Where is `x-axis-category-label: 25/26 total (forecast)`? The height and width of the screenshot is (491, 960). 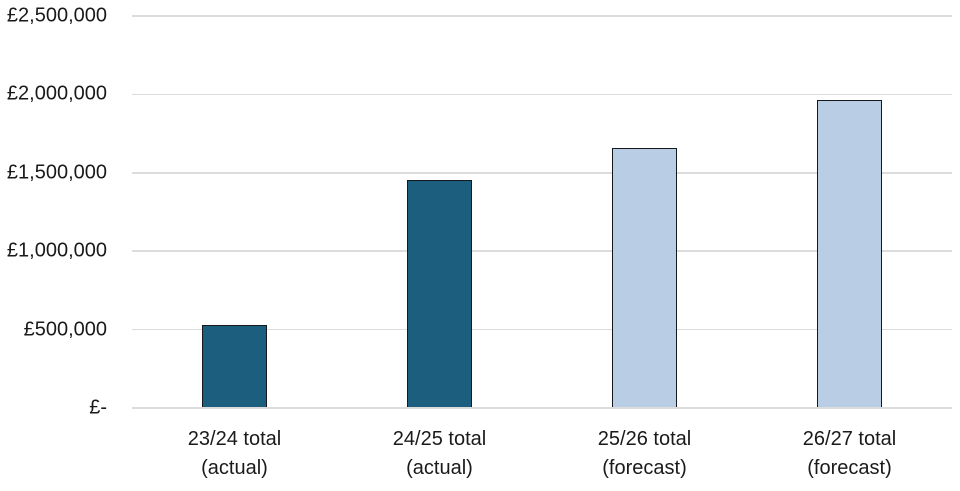
x-axis-category-label: 25/26 total (forecast) is located at coordinates (644, 453).